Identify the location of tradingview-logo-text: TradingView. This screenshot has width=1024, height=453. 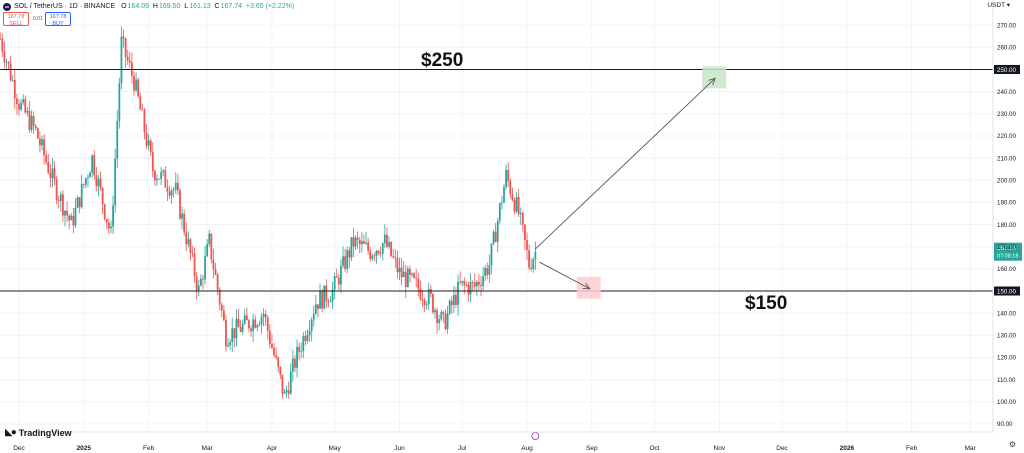
(45, 432).